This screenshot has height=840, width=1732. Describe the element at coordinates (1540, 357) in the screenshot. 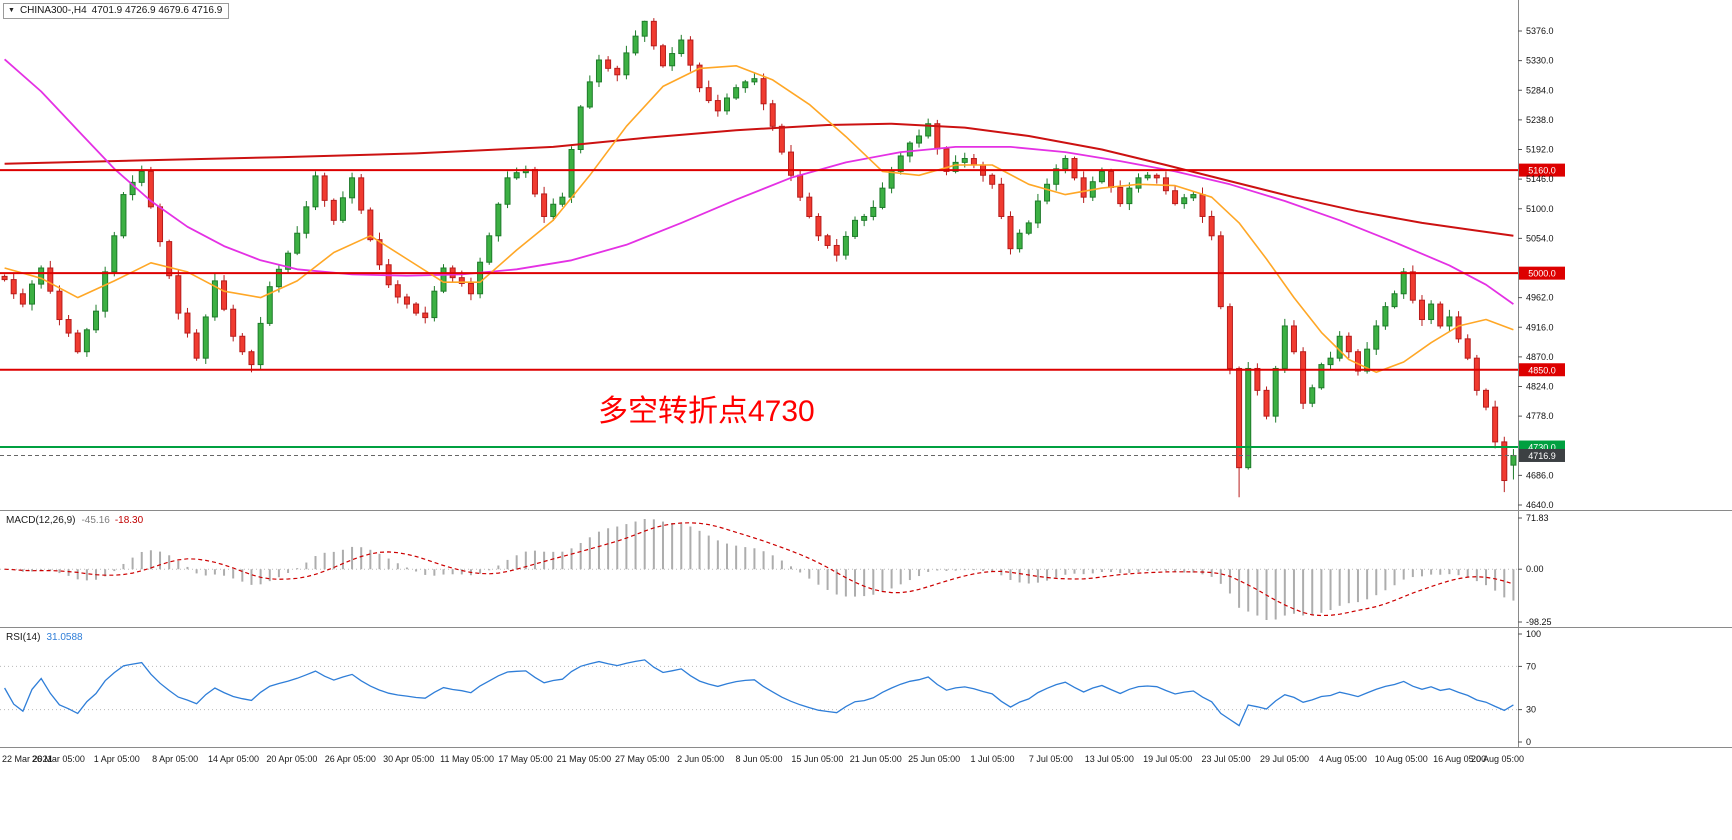

I see `svg-text: 4870.0` at that location.